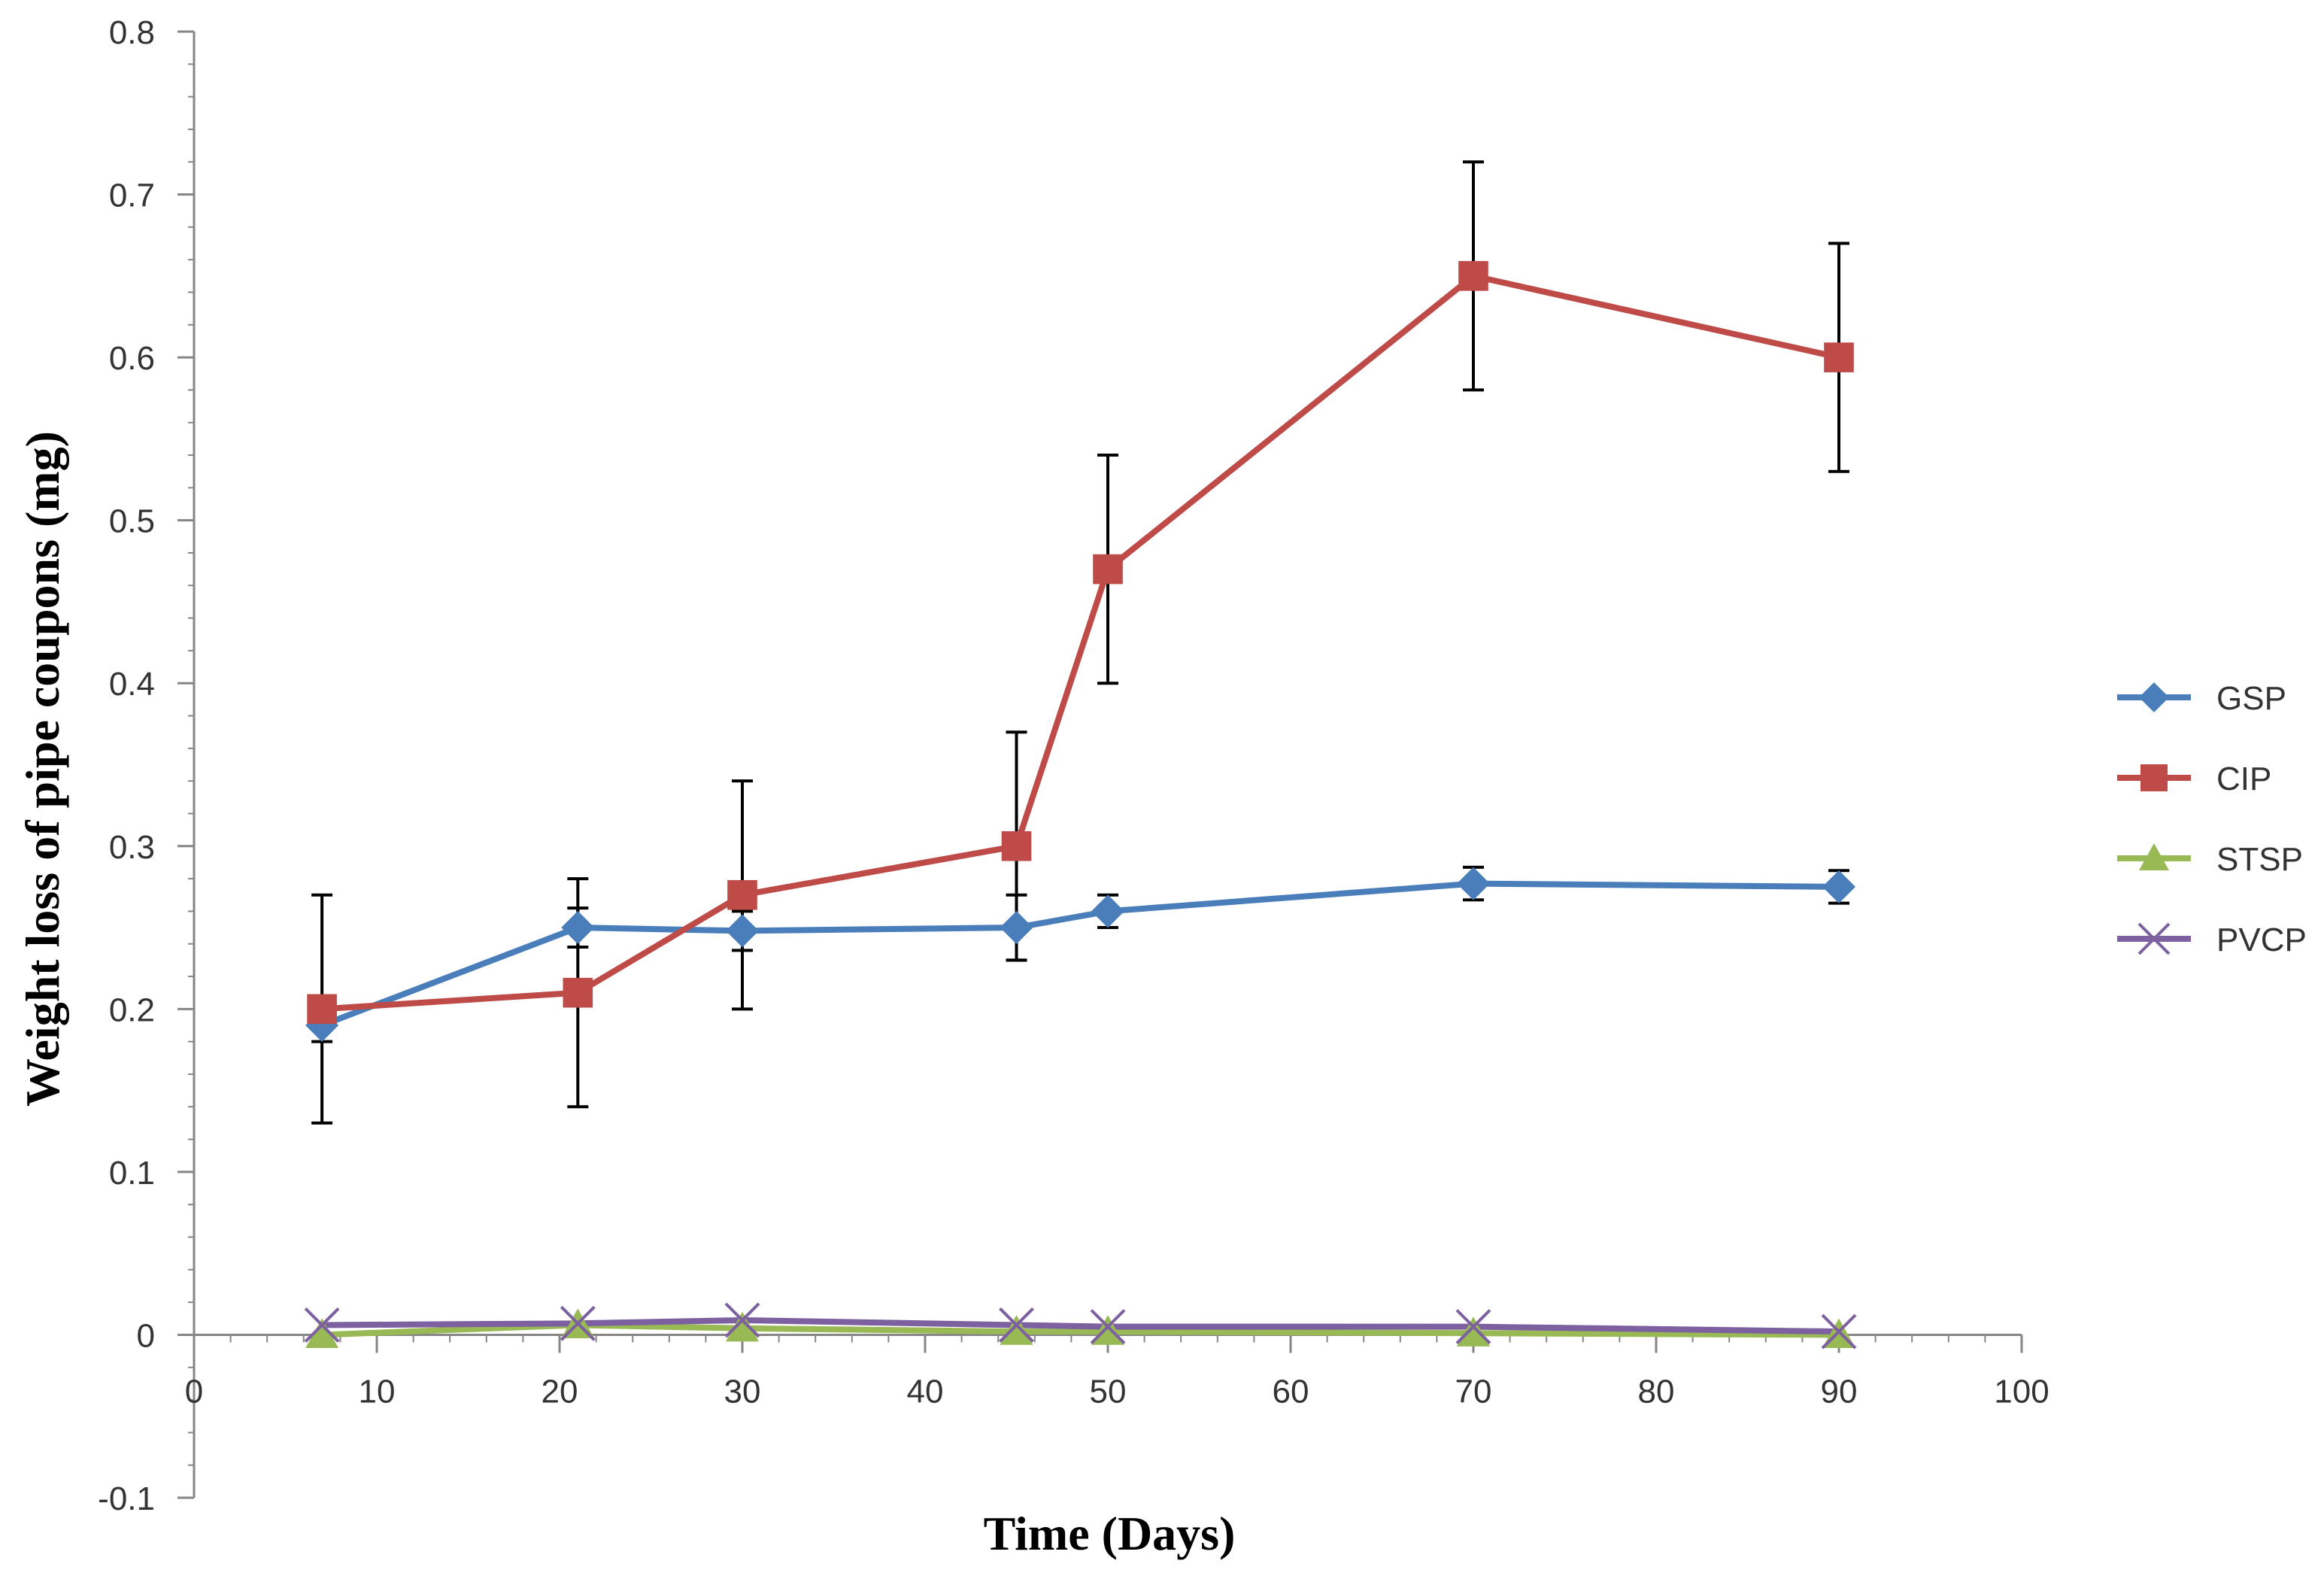 Image resolution: width=2324 pixels, height=1588 pixels. What do you see at coordinates (1291, 1391) in the screenshot?
I see `x-tick-label: 60` at bounding box center [1291, 1391].